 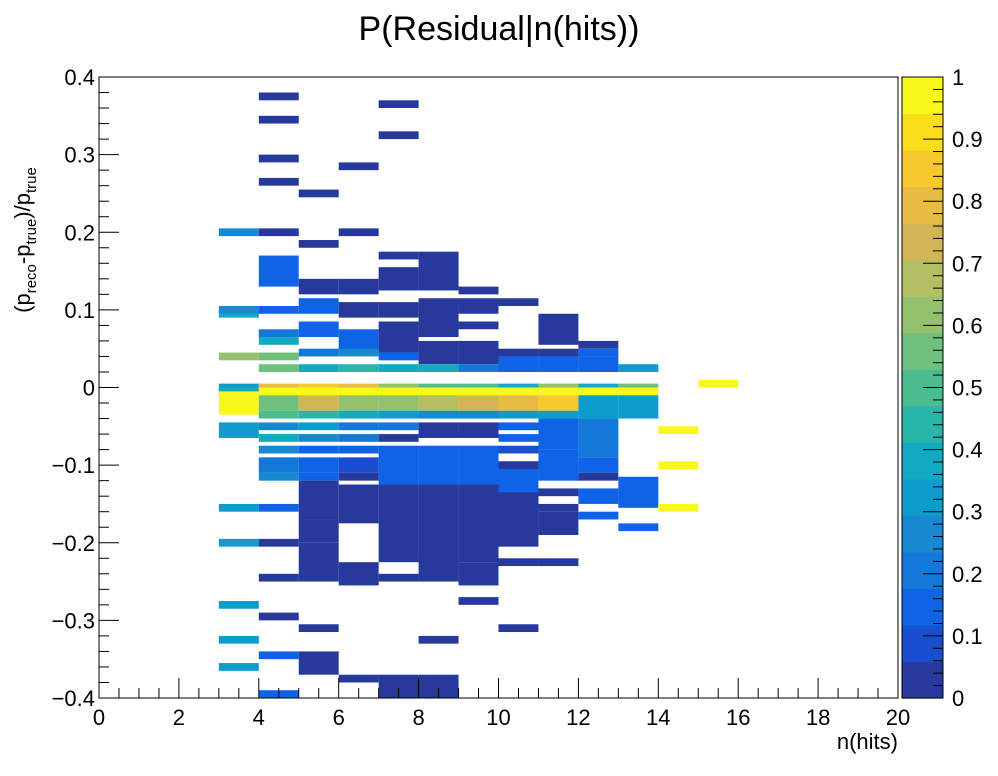 I want to click on x-tick-label: 6, so click(x=339, y=717).